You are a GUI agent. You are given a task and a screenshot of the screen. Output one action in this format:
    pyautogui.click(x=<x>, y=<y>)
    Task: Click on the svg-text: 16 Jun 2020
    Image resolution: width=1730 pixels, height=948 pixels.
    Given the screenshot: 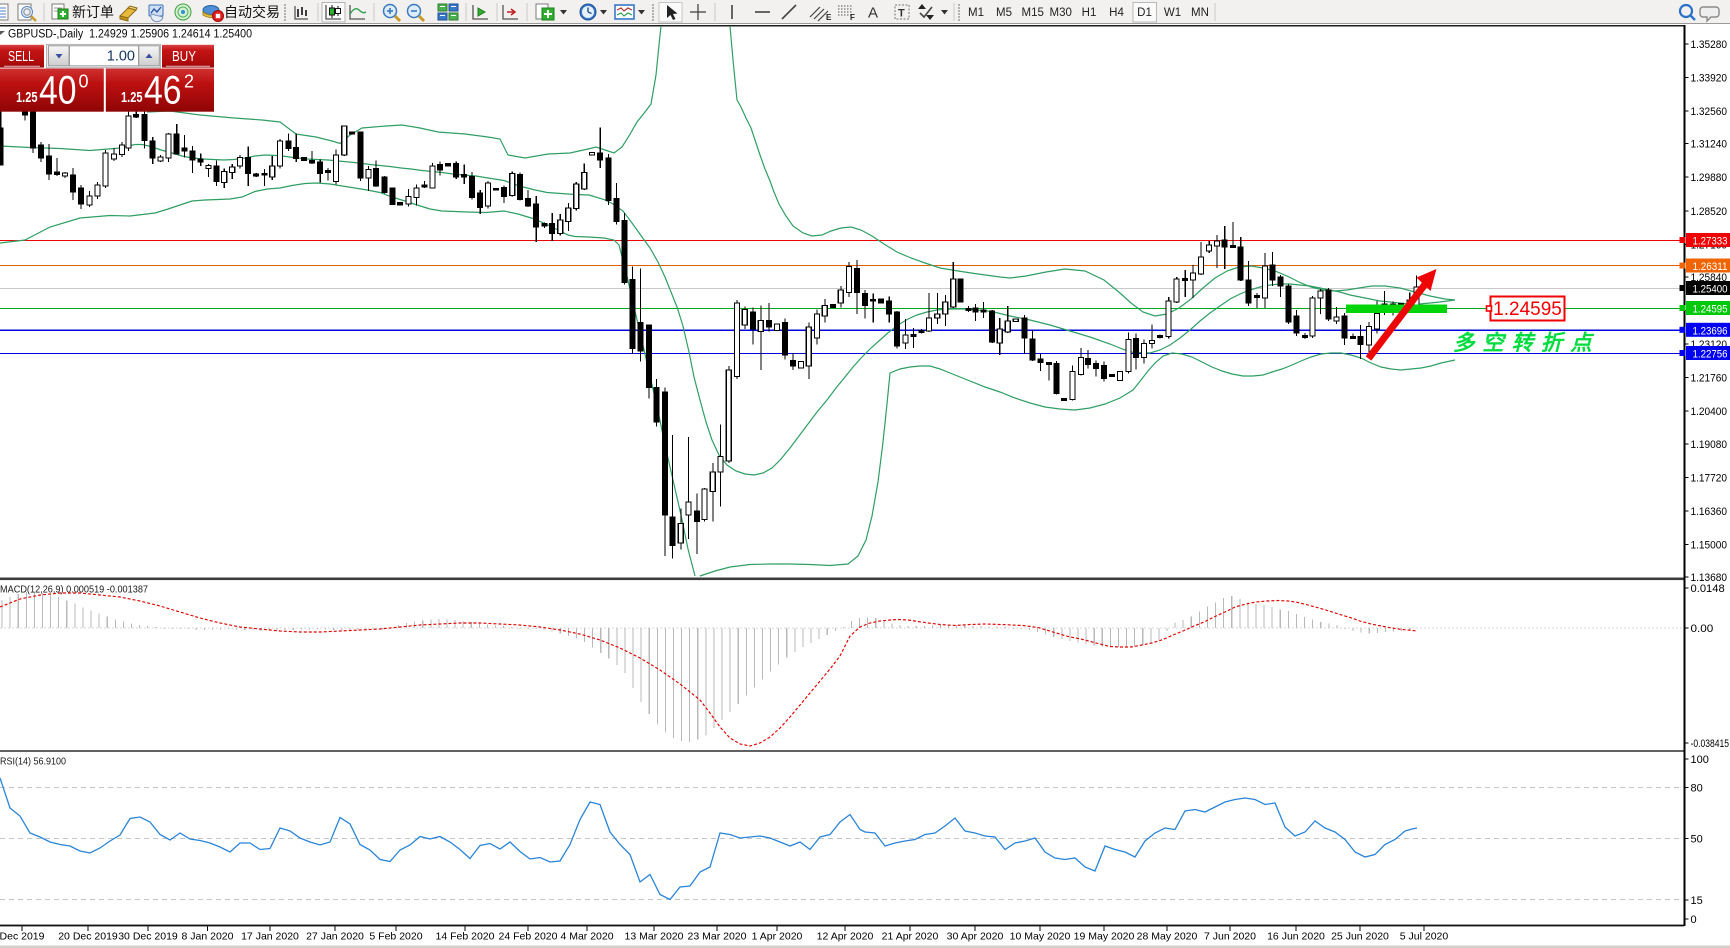 What is the action you would take?
    pyautogui.click(x=1296, y=937)
    